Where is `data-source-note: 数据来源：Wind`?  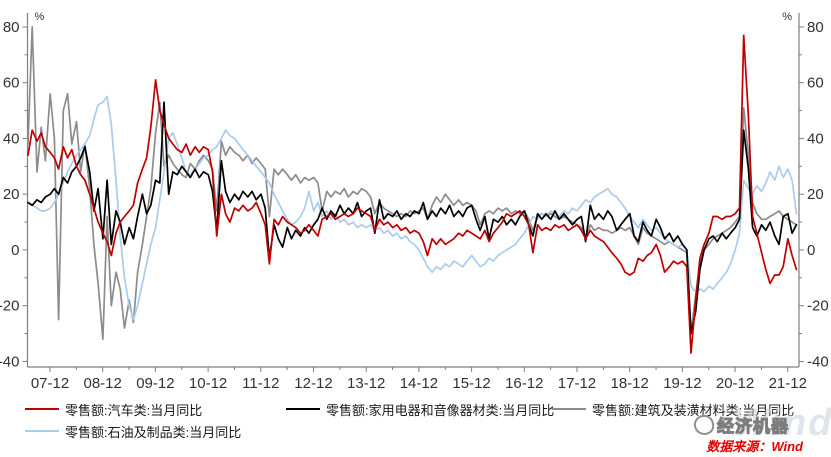
data-source-note: 数据来源：Wind is located at coordinates (754, 446).